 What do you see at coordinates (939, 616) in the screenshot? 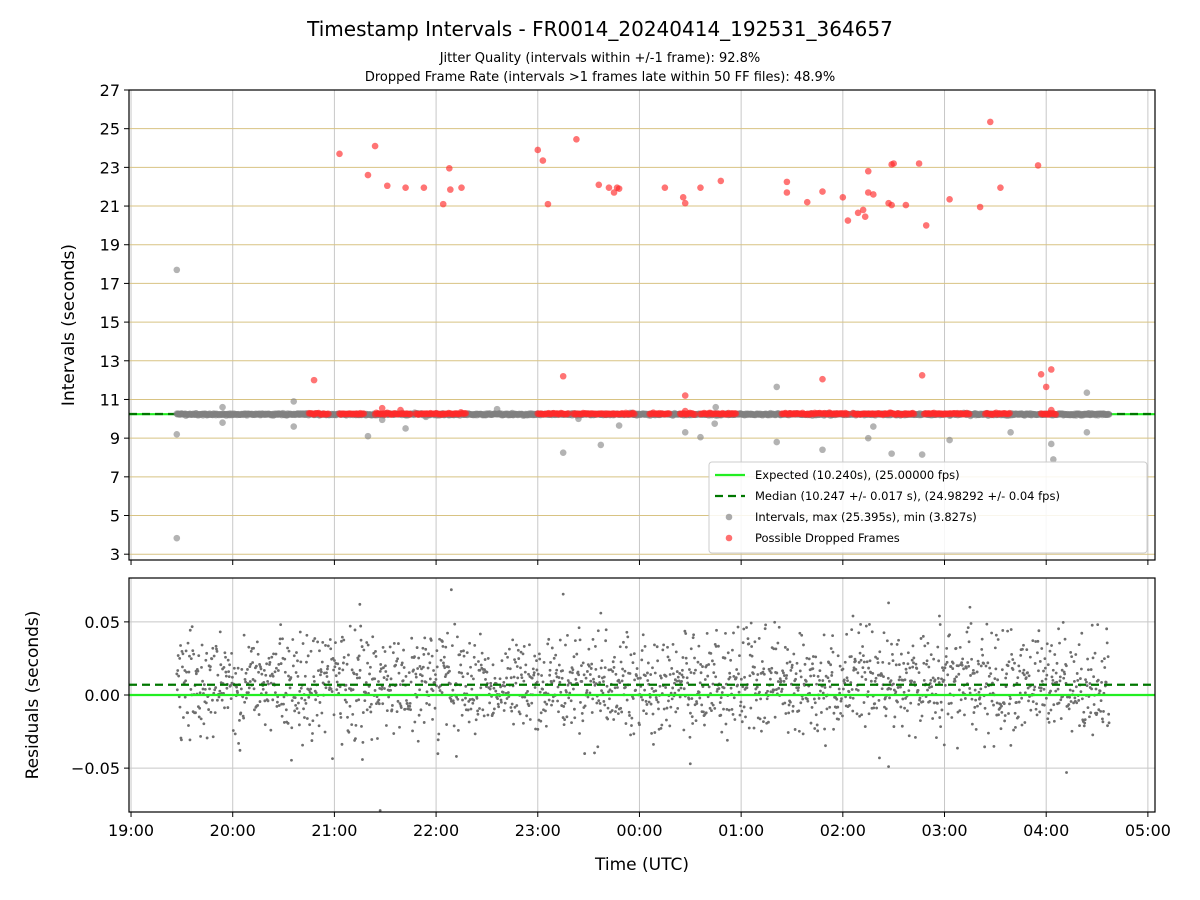
I see `residual-outlier-point` at bounding box center [939, 616].